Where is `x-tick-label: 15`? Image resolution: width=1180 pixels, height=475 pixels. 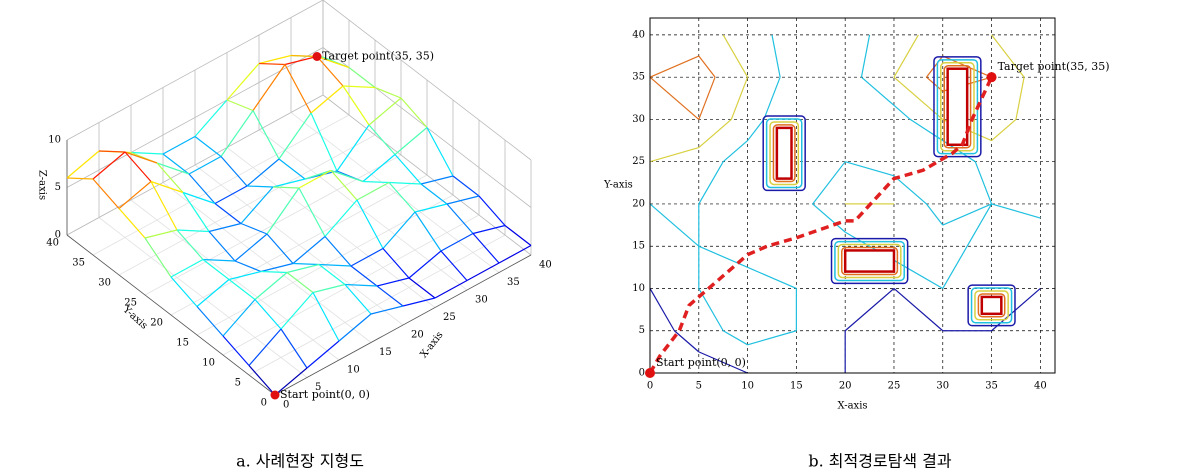 x-tick-label: 15 is located at coordinates (385, 352).